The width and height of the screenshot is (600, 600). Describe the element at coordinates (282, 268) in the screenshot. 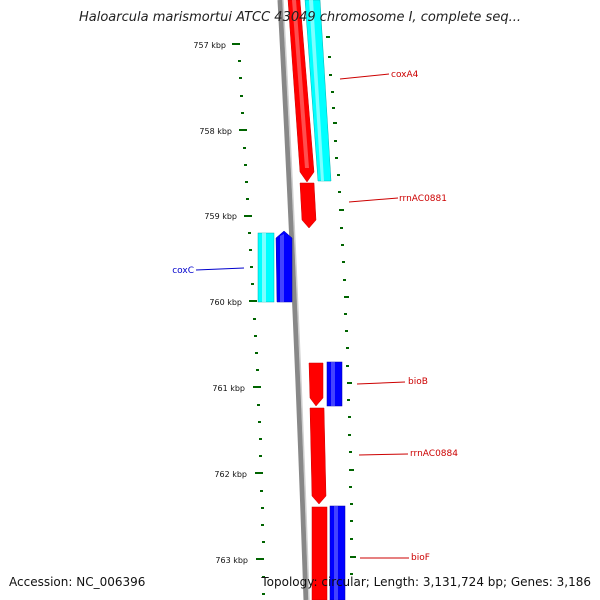

I see `feature-coxC-highlight` at that location.